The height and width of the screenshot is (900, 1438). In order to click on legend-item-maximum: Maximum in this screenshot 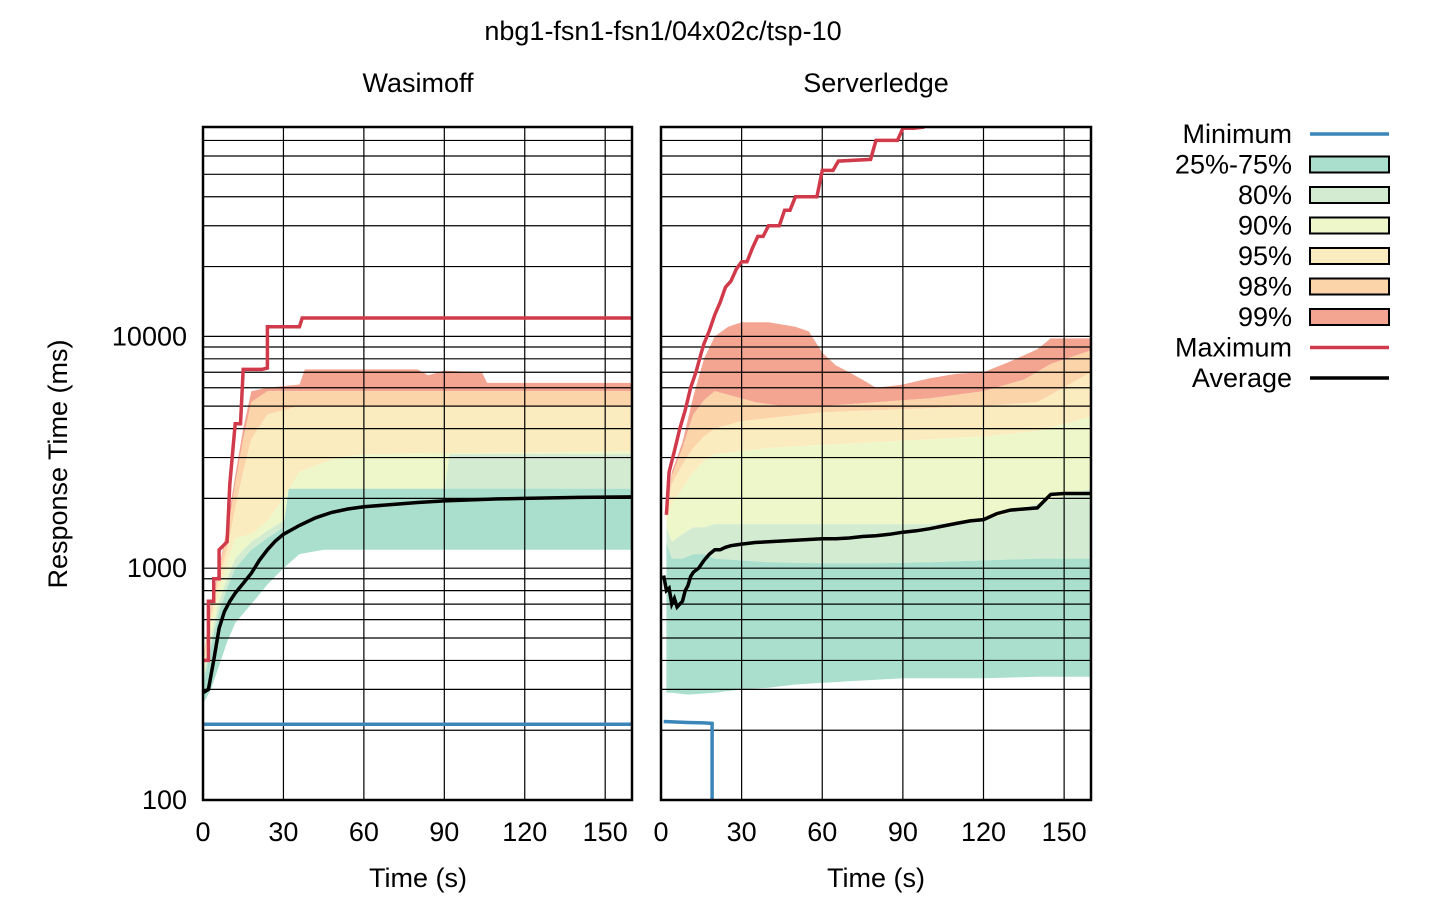, I will do `click(1282, 348)`.